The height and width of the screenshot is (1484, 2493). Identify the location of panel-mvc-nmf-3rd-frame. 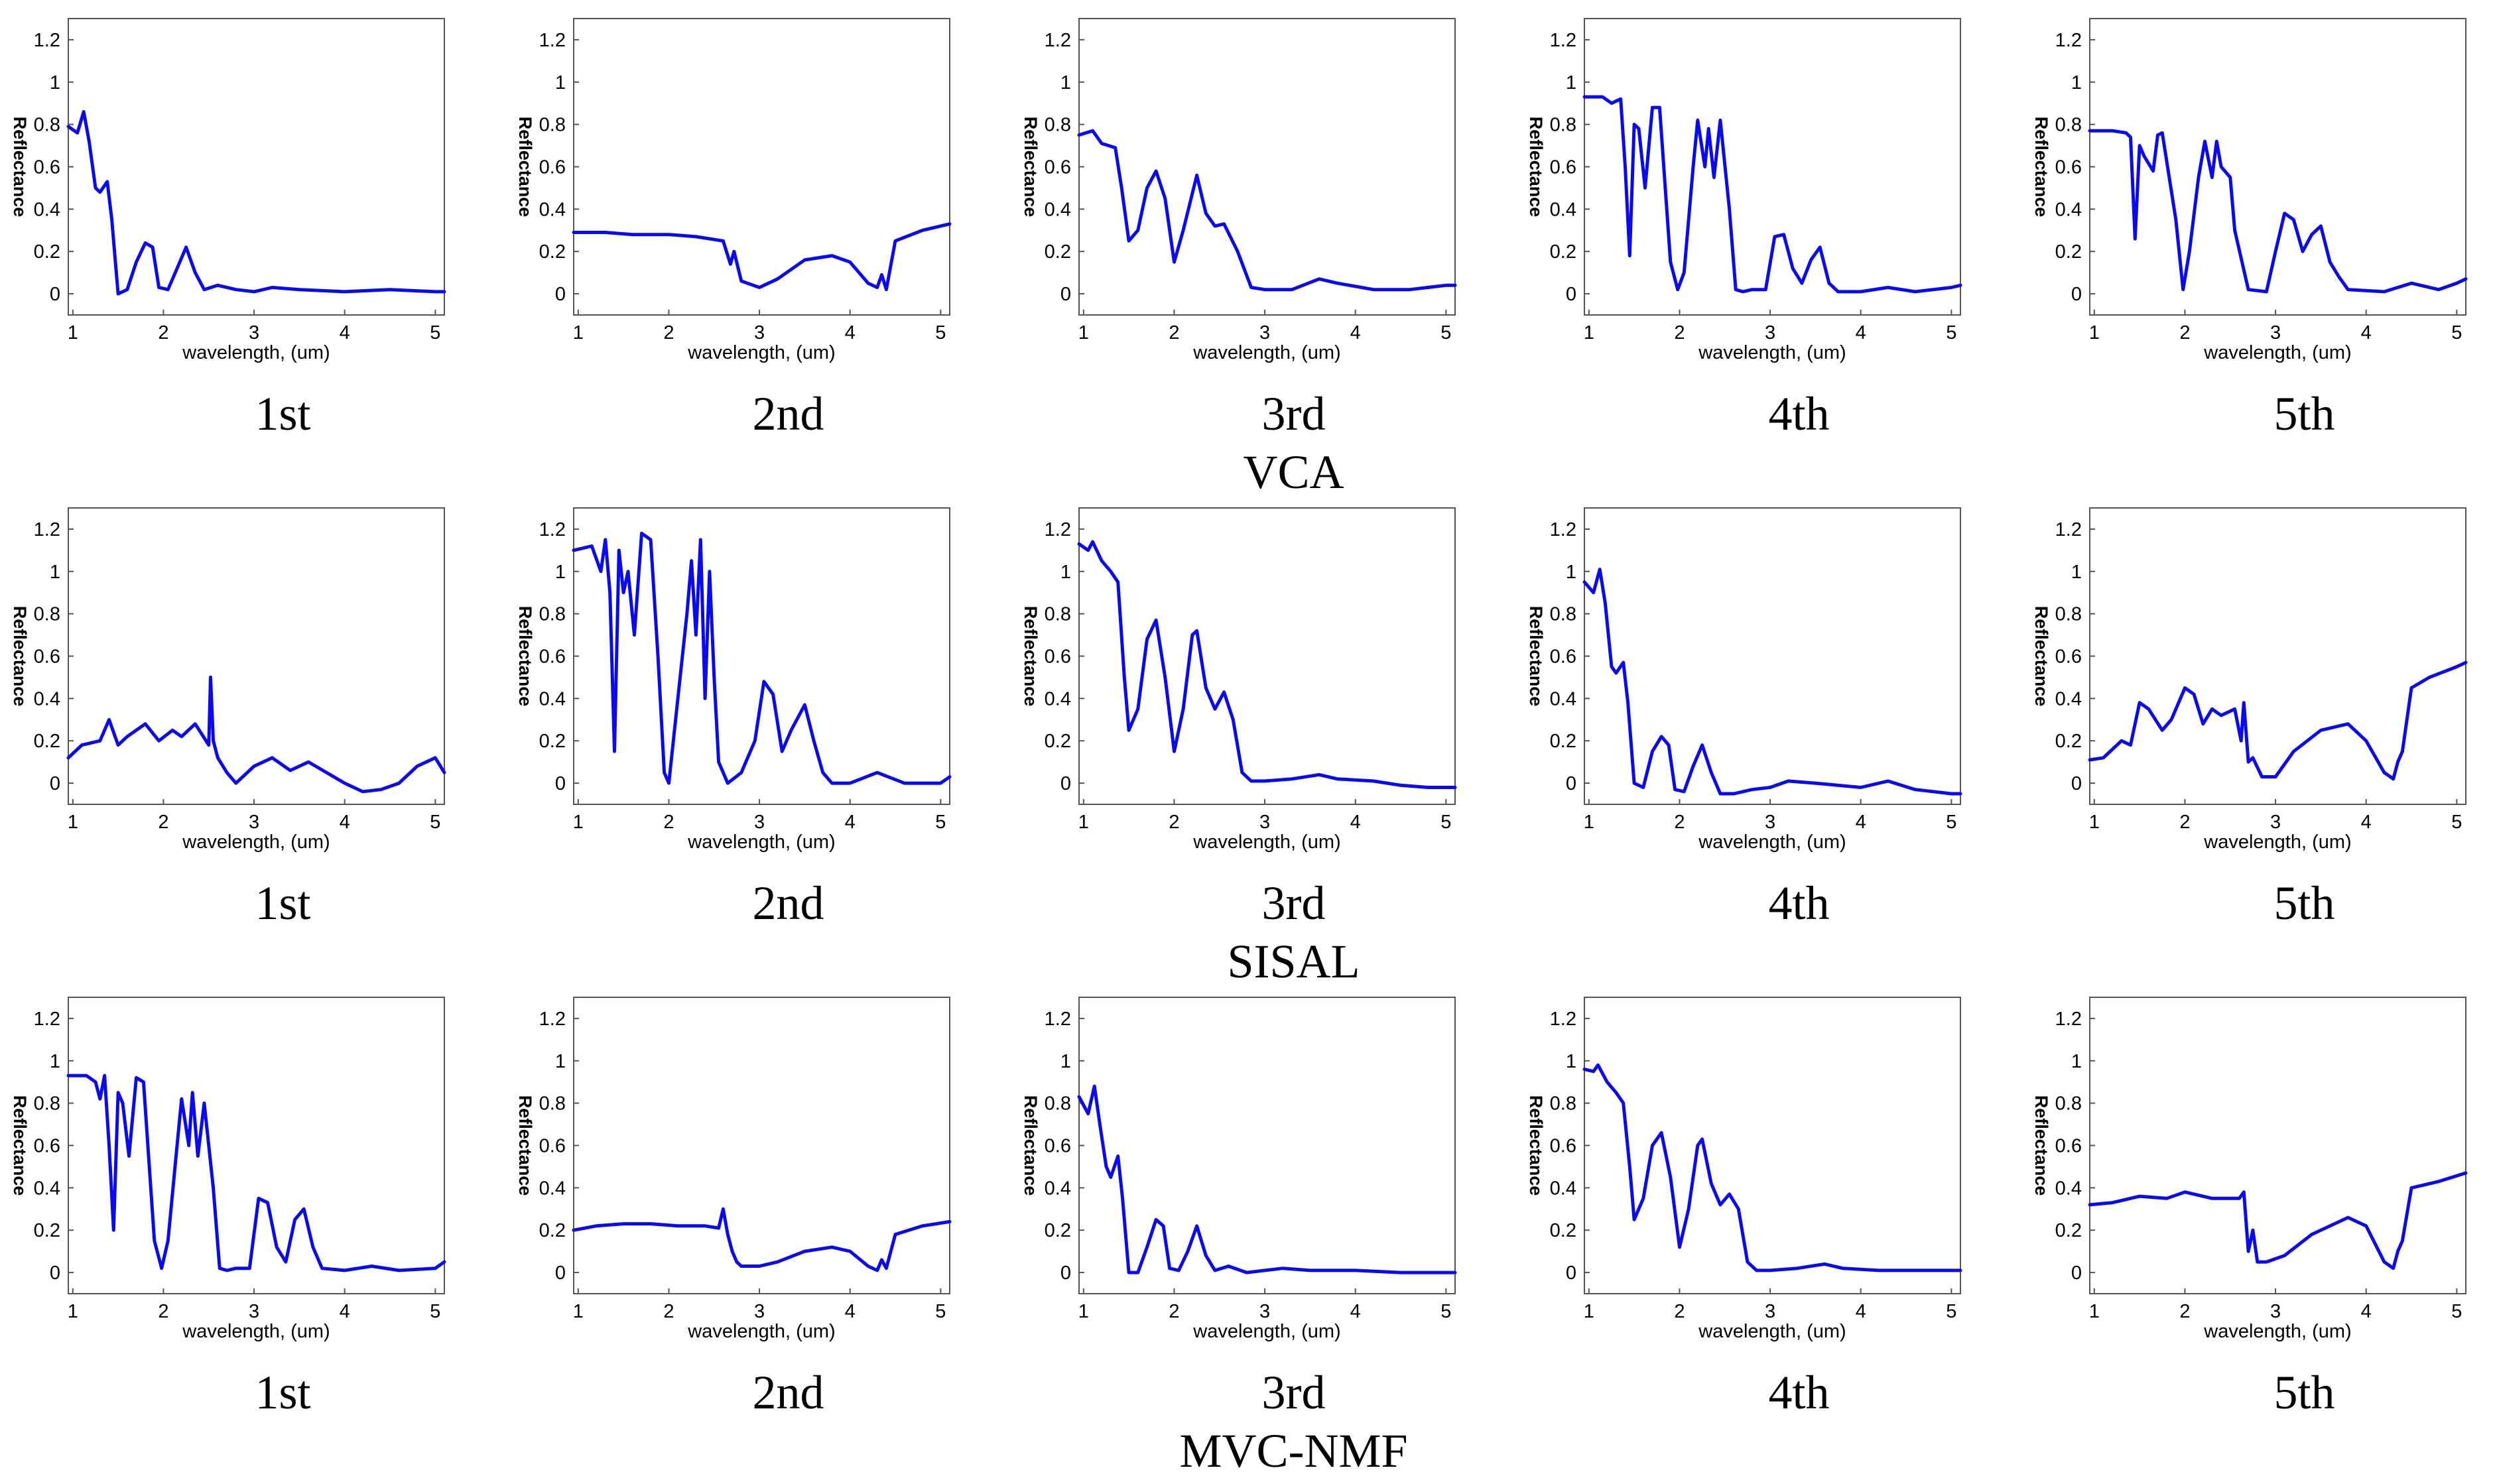
(1267, 1146).